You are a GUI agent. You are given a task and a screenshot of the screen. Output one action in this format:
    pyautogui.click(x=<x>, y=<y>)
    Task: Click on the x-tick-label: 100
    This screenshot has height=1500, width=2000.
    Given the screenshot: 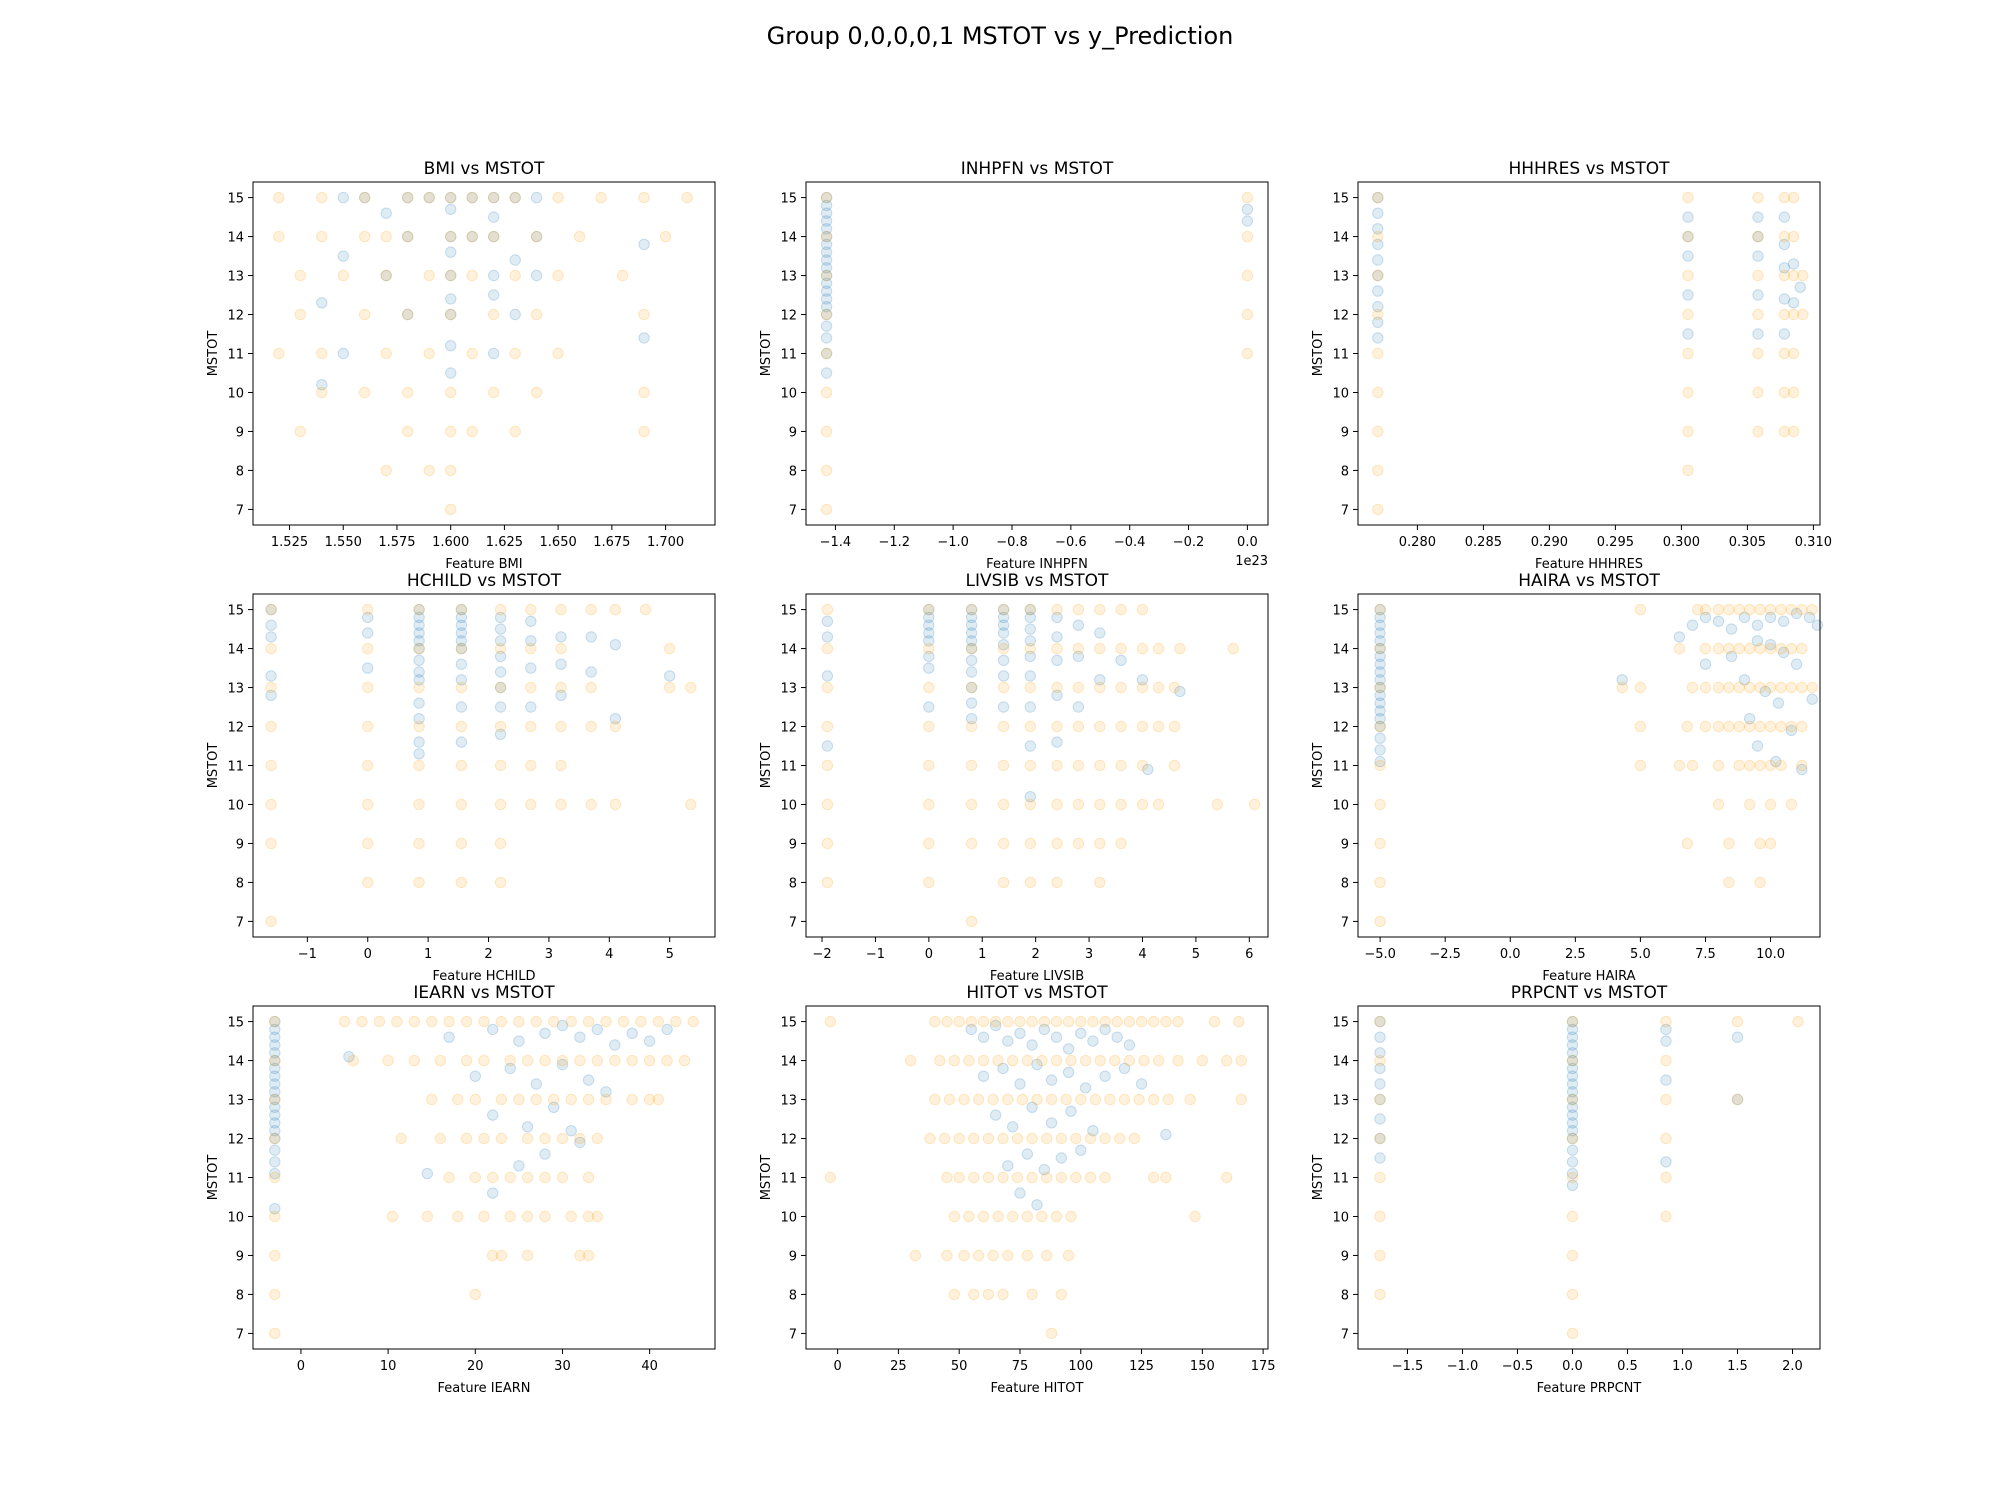 What is the action you would take?
    pyautogui.click(x=1080, y=1366)
    